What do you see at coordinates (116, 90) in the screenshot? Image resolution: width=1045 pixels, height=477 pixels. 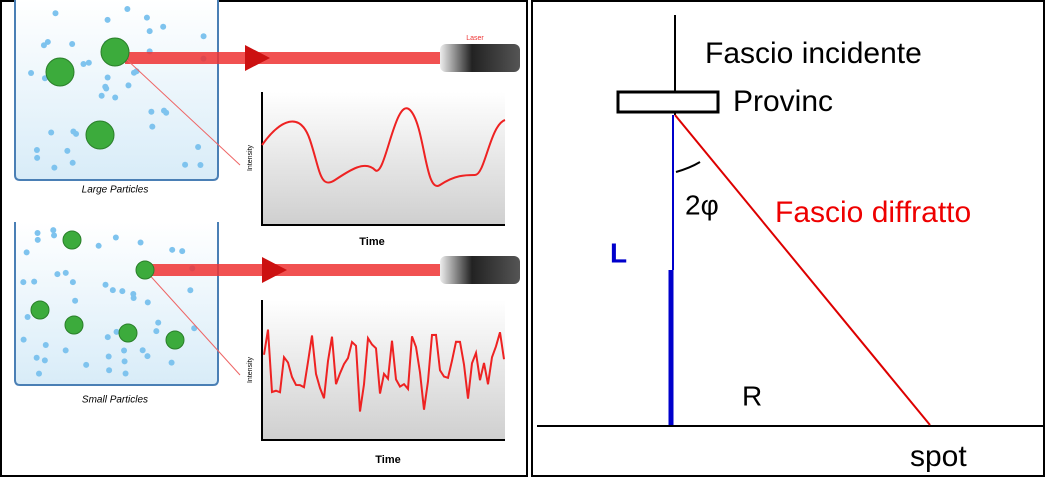 I see `beaker` at bounding box center [116, 90].